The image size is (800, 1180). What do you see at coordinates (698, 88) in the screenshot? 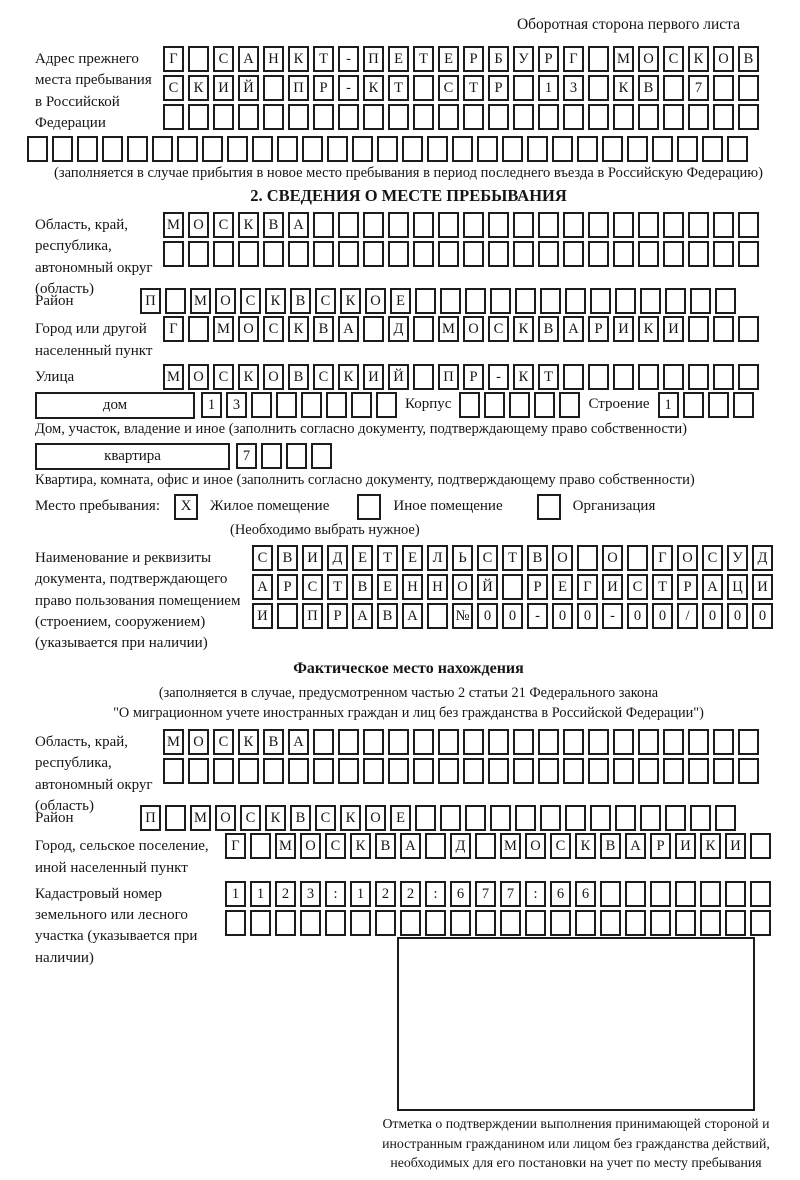
I see `char-cell: 7` at bounding box center [698, 88].